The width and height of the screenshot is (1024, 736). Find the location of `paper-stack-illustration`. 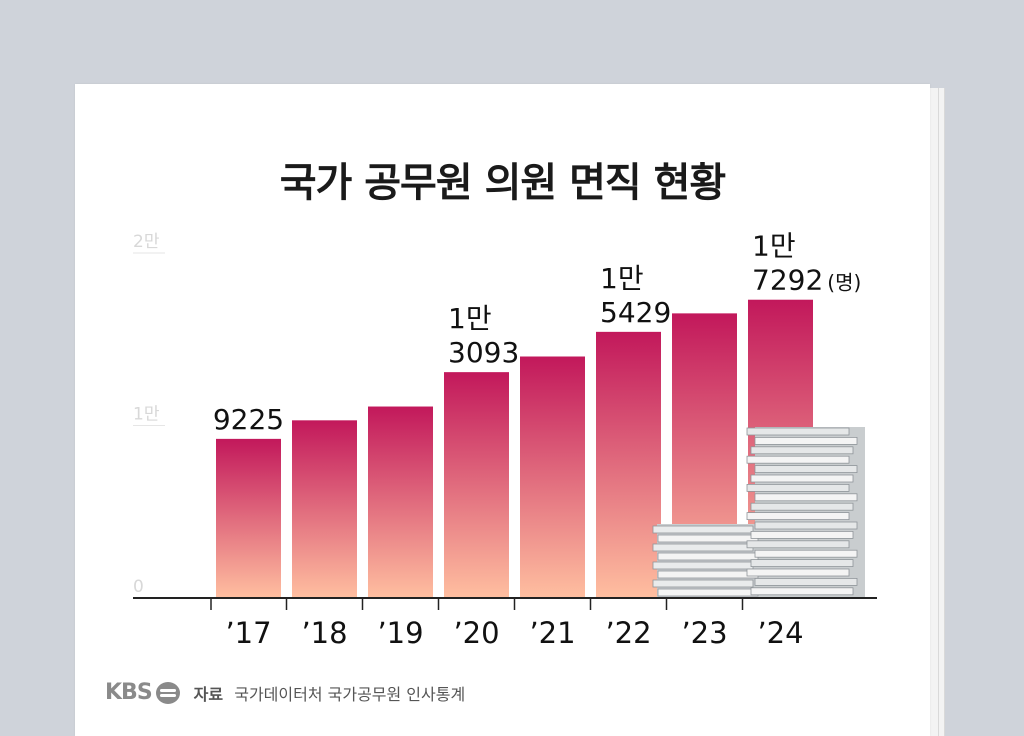

paper-stack-illustration is located at coordinates (758, 512).